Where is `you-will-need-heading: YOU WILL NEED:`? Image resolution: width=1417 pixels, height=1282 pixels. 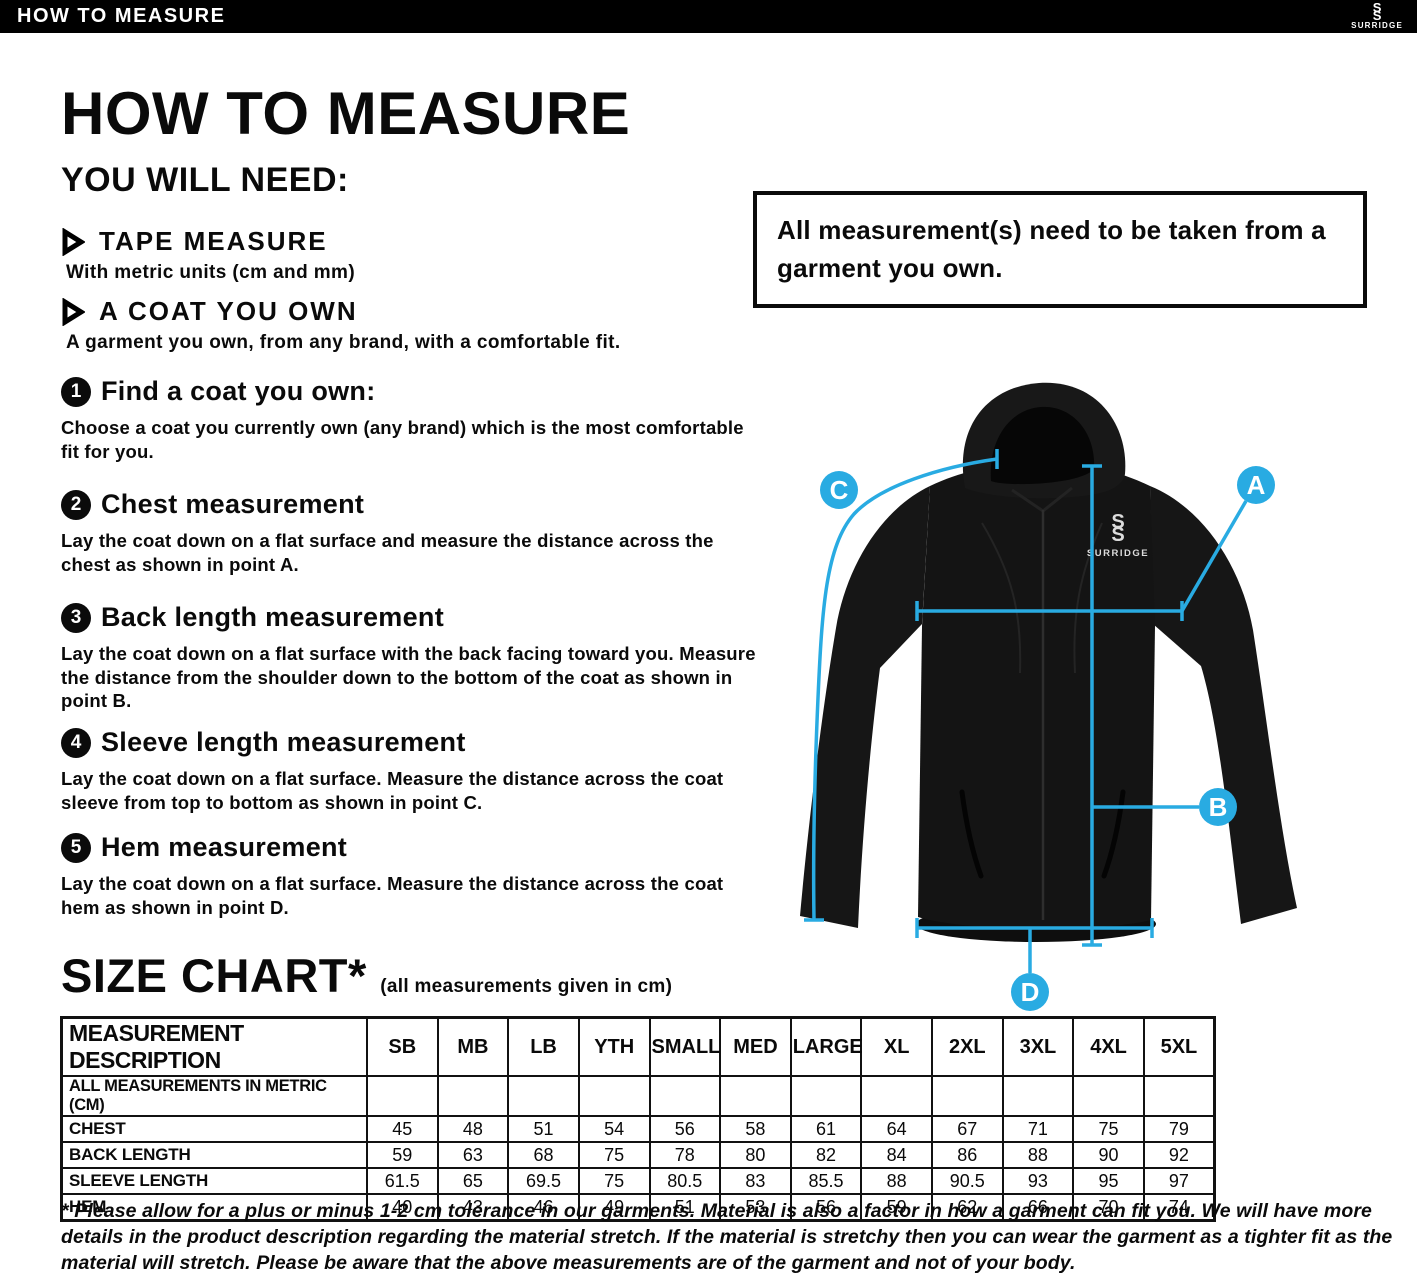 you-will-need-heading: YOU WILL NEED: is located at coordinates (205, 180).